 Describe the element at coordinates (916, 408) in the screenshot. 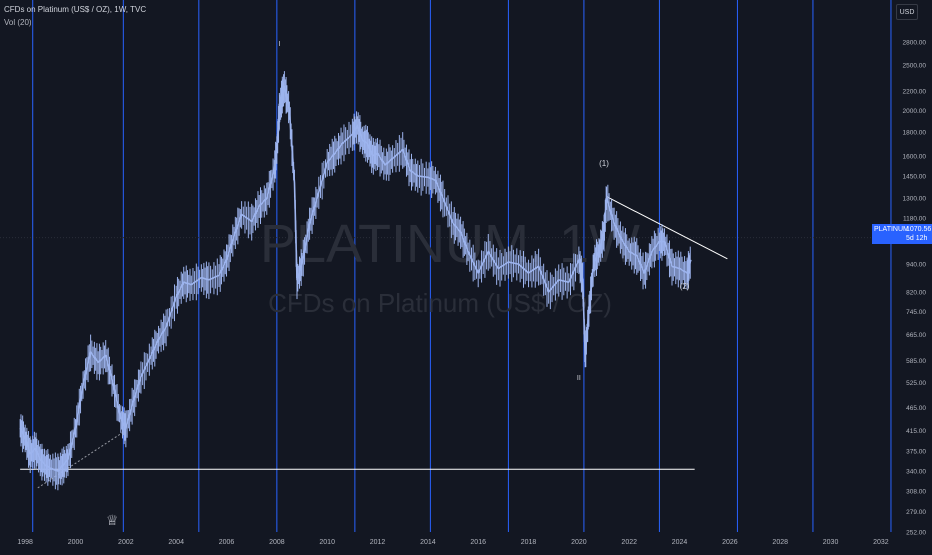

I see `y-tick-label: 465.00` at that location.